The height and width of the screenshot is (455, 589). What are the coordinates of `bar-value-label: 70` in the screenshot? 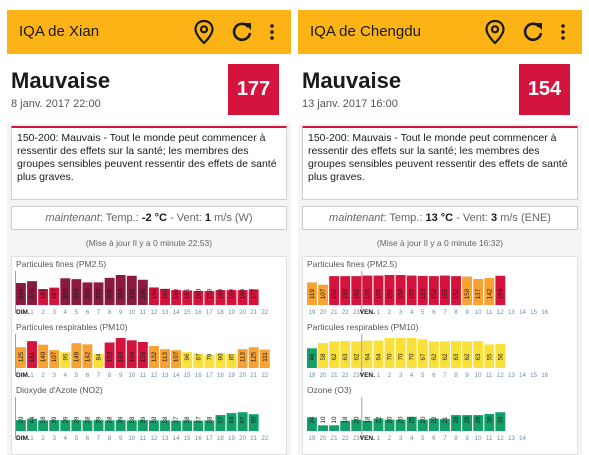 It's located at (390, 356).